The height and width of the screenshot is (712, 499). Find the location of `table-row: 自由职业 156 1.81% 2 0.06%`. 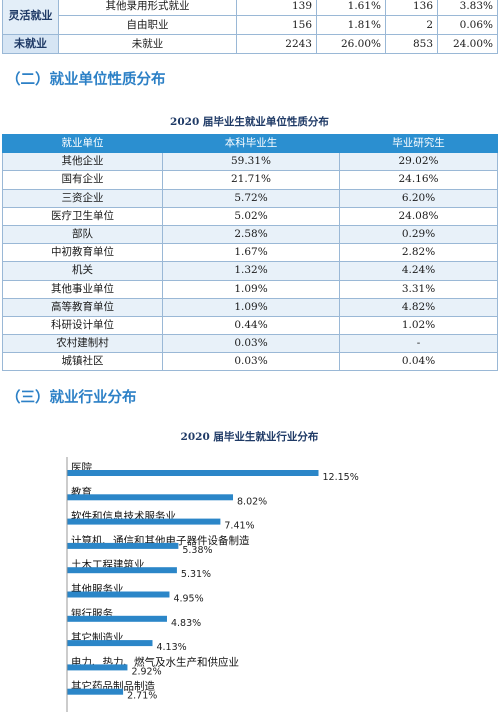

table-row: 自由职业 156 1.81% 2 0.06% is located at coordinates (250, 25).